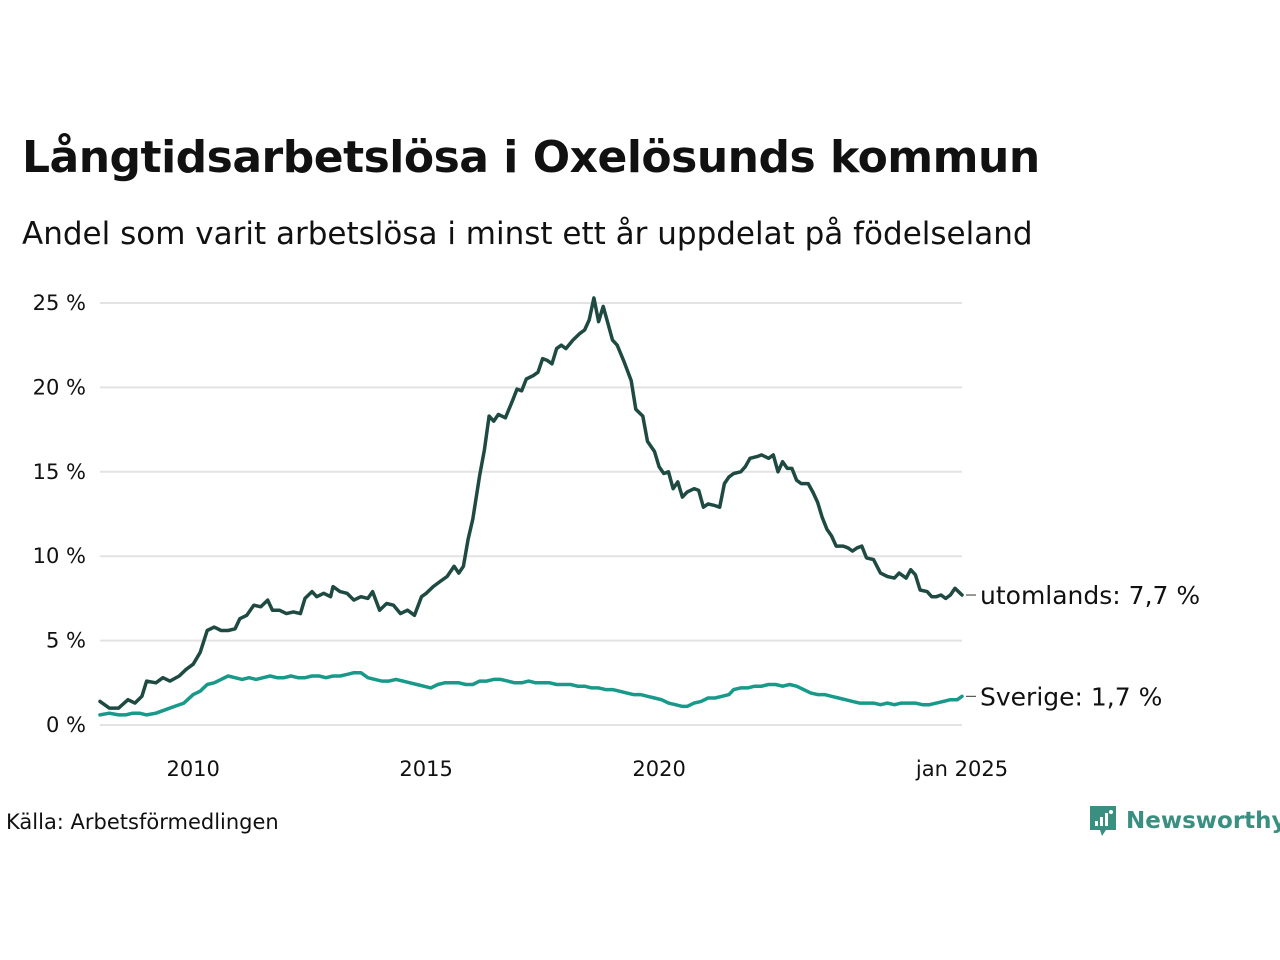 The width and height of the screenshot is (1280, 960). I want to click on x-tick-label: 2010, so click(192, 769).